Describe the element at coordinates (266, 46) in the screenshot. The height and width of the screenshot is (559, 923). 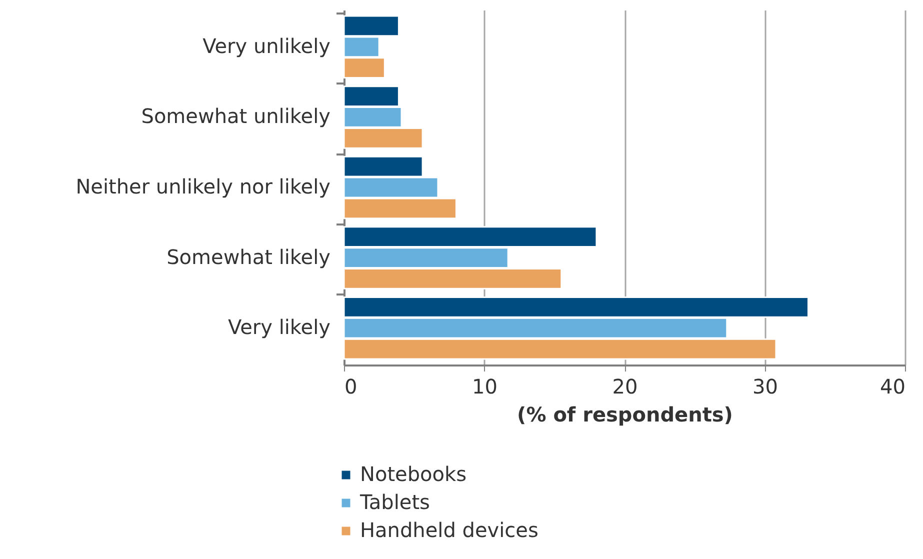
I see `y-tick-label: Very unlikely` at that location.